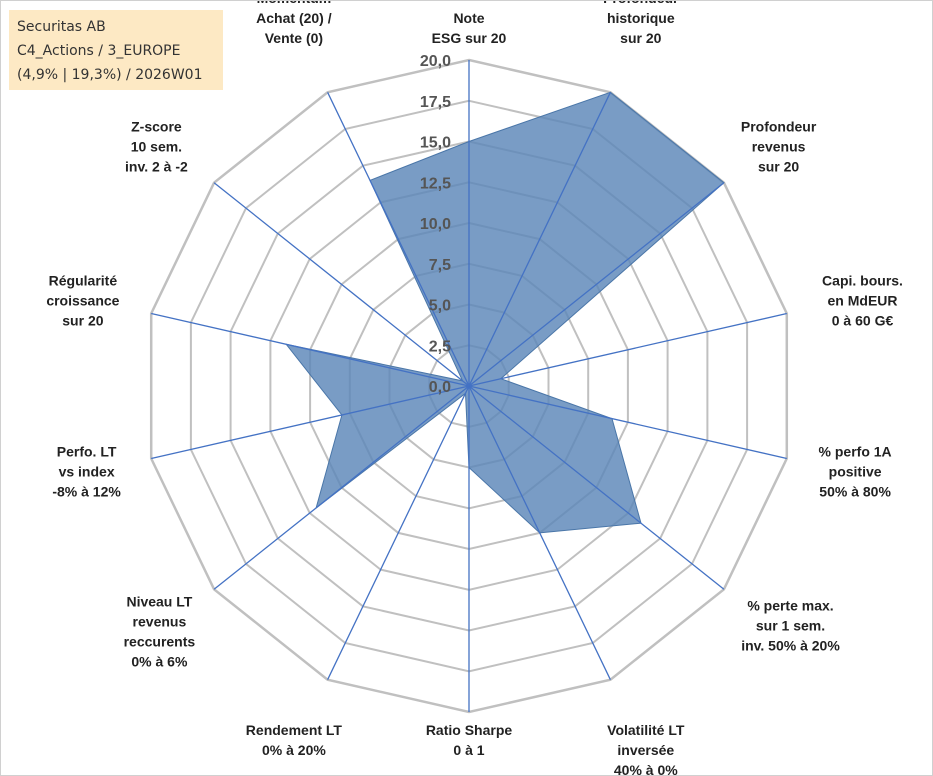 This screenshot has height=776, width=933. I want to click on axis-label: Z-score 10 sem. inv. 2 à -2, so click(156, 147).